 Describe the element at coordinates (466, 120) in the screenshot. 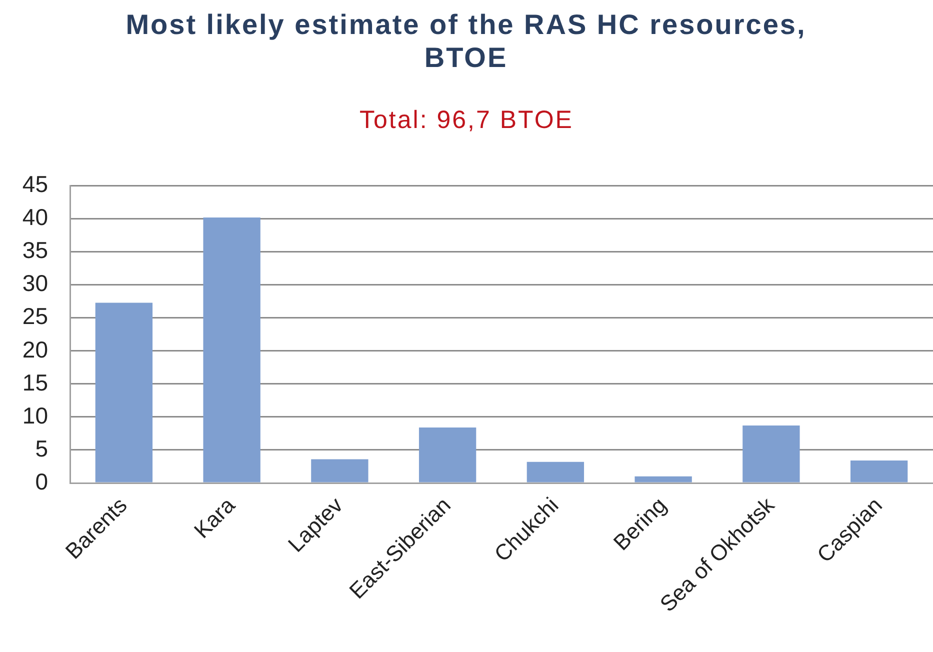

I see `chart-subtitle: Total: 96,7 BTOE` at that location.